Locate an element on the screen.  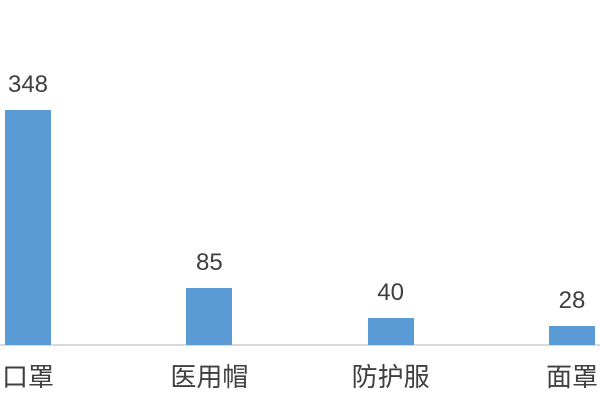
value-label: 28 is located at coordinates (572, 300).